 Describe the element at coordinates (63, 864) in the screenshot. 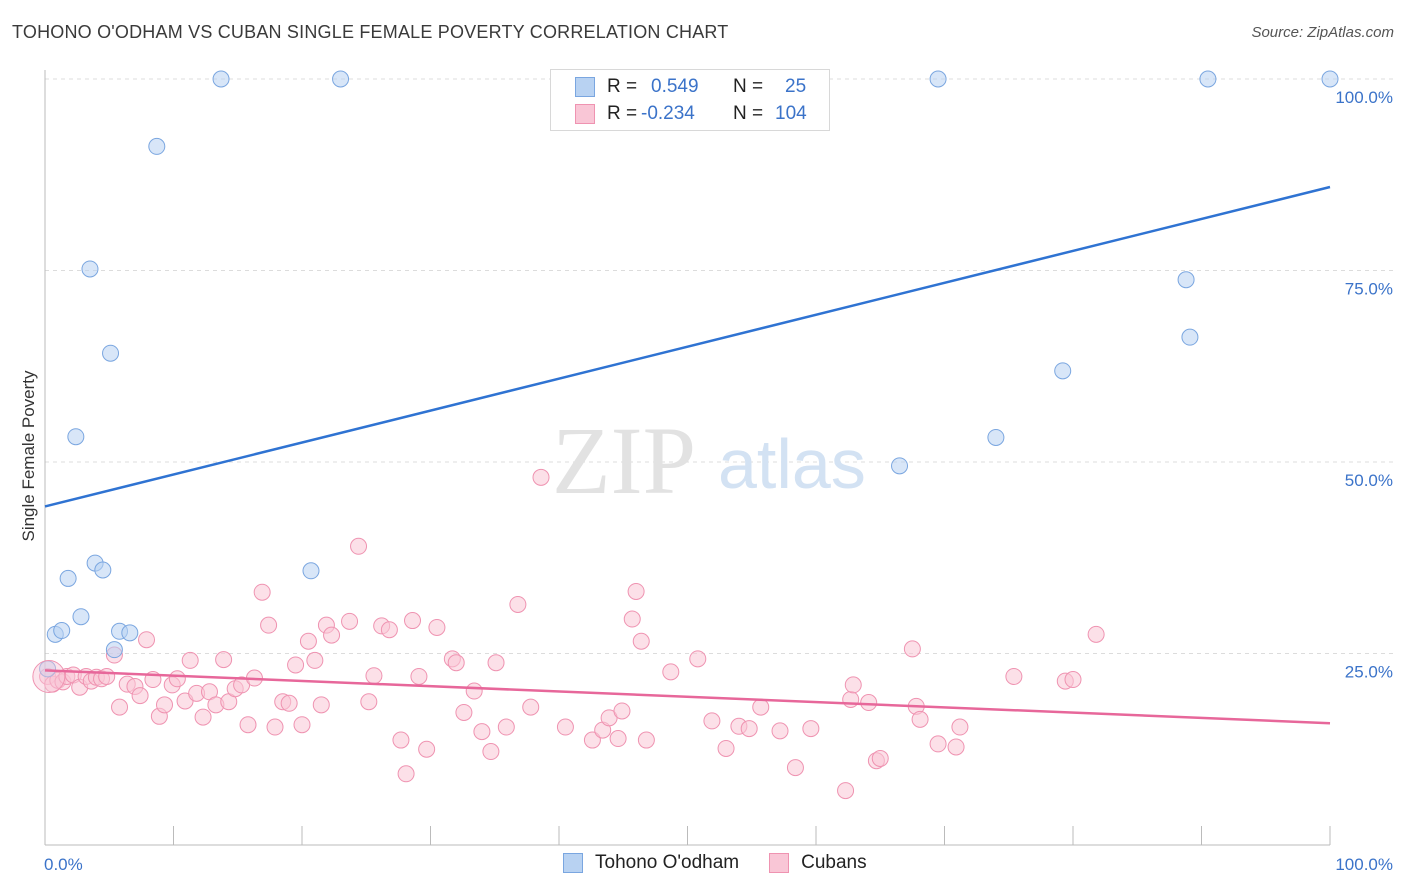

I see `x-tick-label: 0.0%` at that location.